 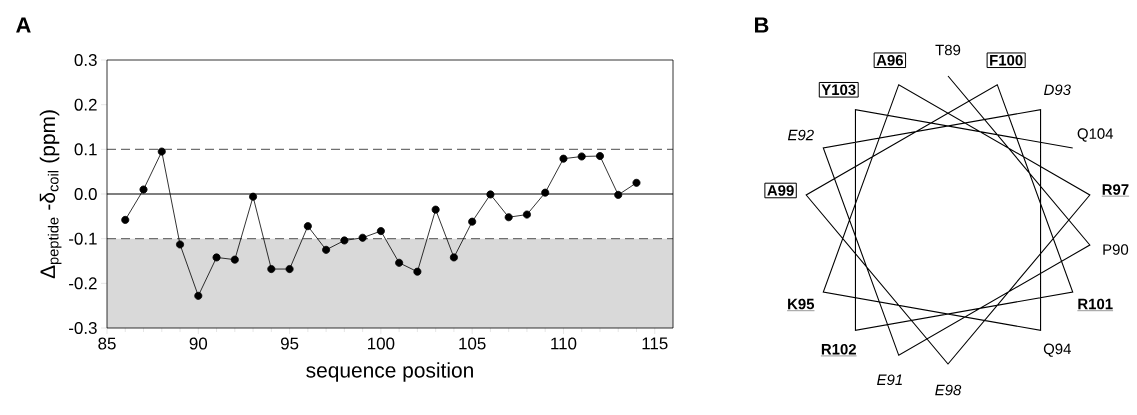 I want to click on x-axis-title: sequence position, so click(x=389, y=372).